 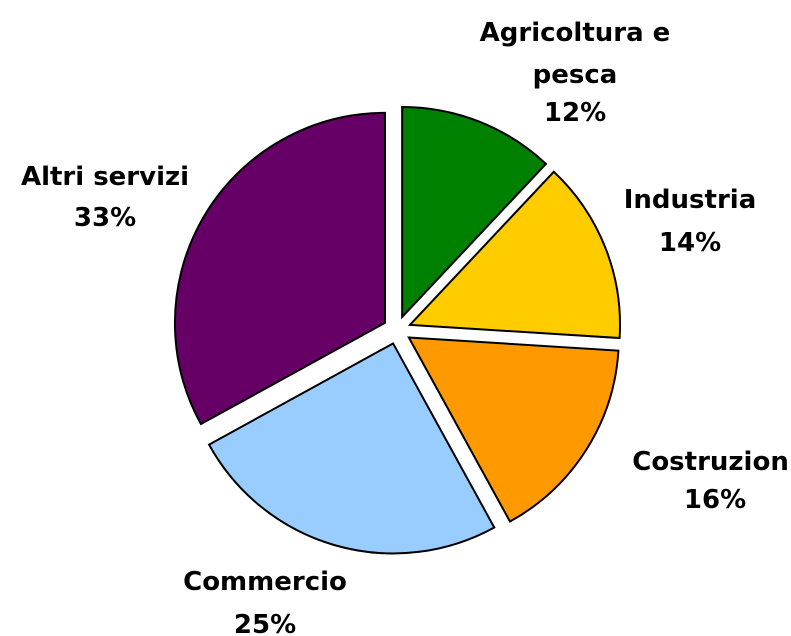 I want to click on slice-value-label: 33%, so click(x=105, y=218).